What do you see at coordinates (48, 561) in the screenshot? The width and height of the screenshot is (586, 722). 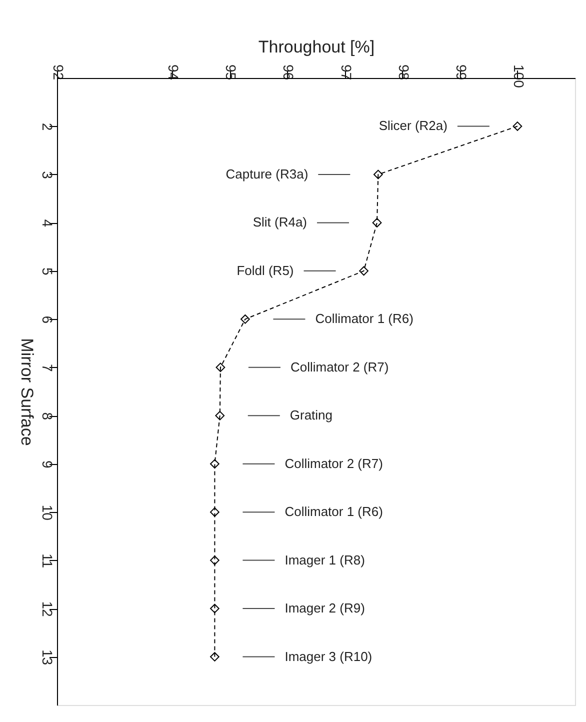 I see `y-tick-label: 11` at bounding box center [48, 561].